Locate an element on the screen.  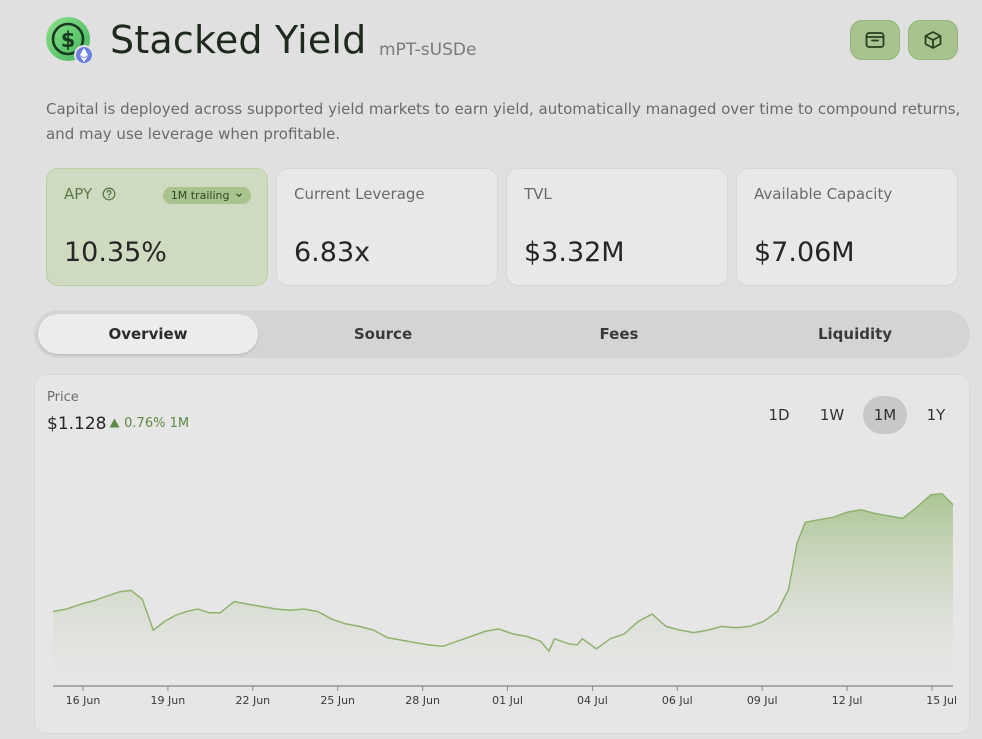
x-tick-label: 15 Jul is located at coordinates (941, 700).